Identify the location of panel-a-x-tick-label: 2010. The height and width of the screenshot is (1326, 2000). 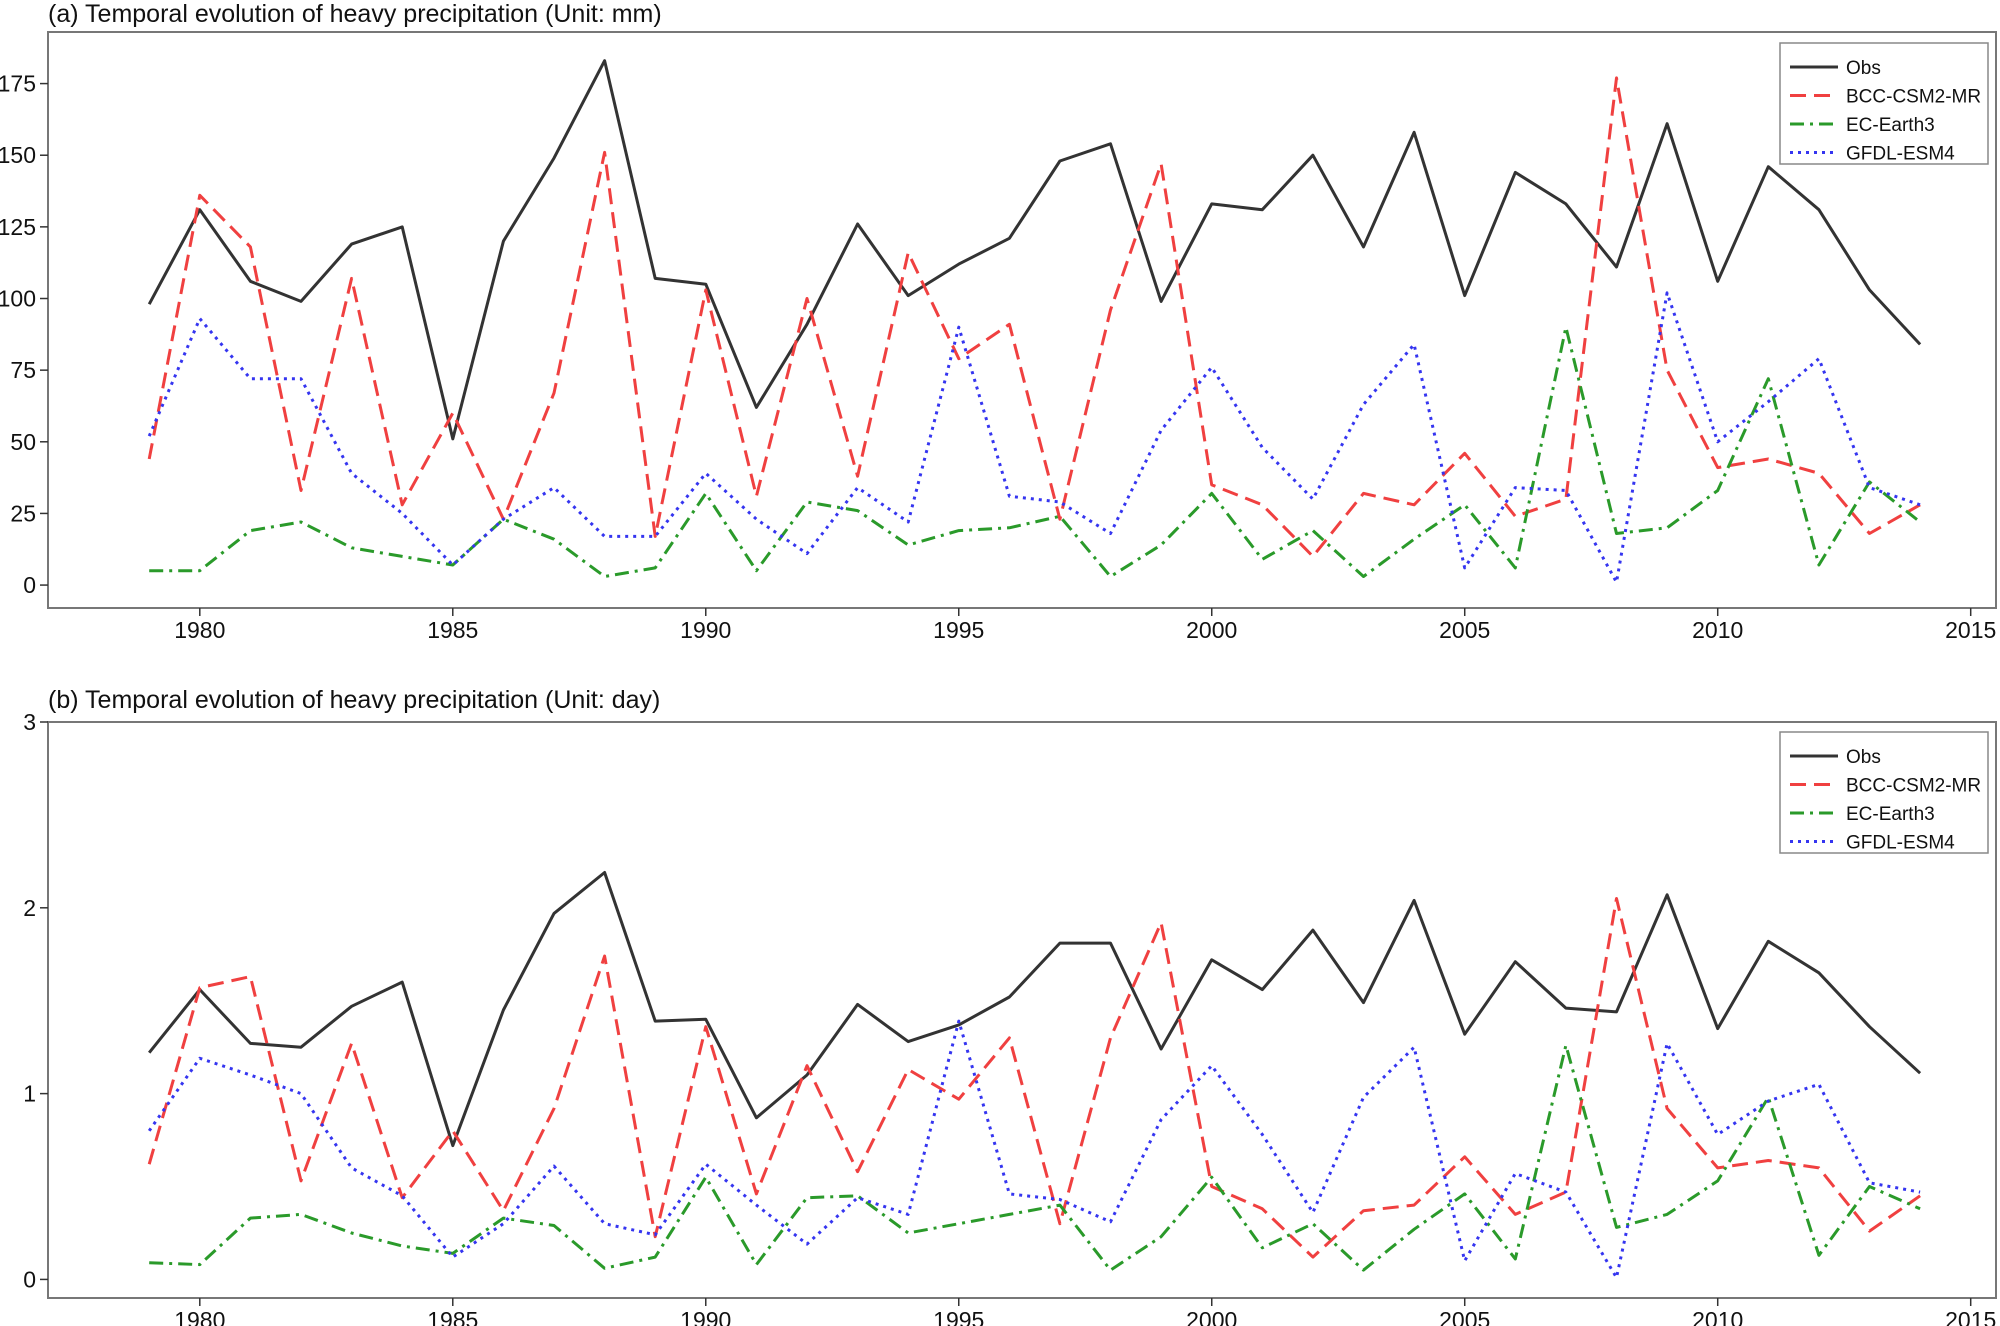
(1717, 630).